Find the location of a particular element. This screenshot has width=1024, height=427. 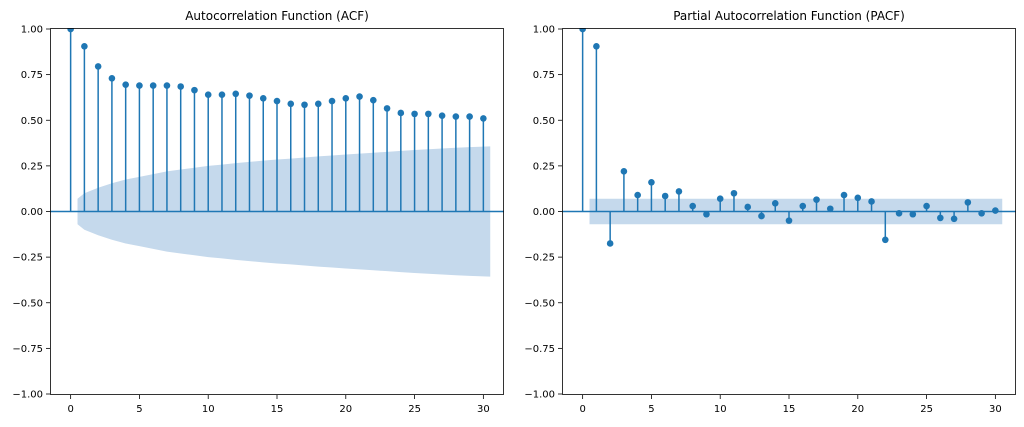

pacf-xtick-label: 10 is located at coordinates (720, 409).